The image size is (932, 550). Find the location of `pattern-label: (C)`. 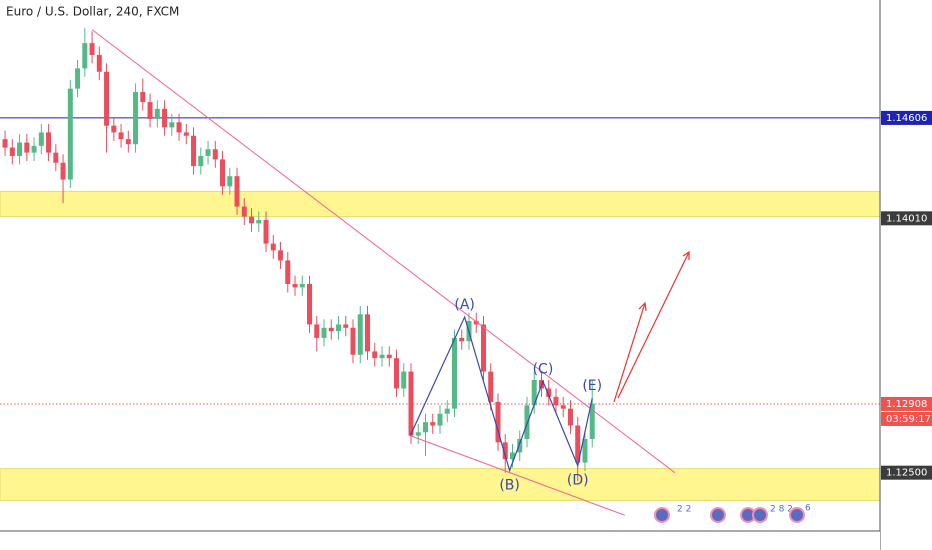

pattern-label: (C) is located at coordinates (543, 369).